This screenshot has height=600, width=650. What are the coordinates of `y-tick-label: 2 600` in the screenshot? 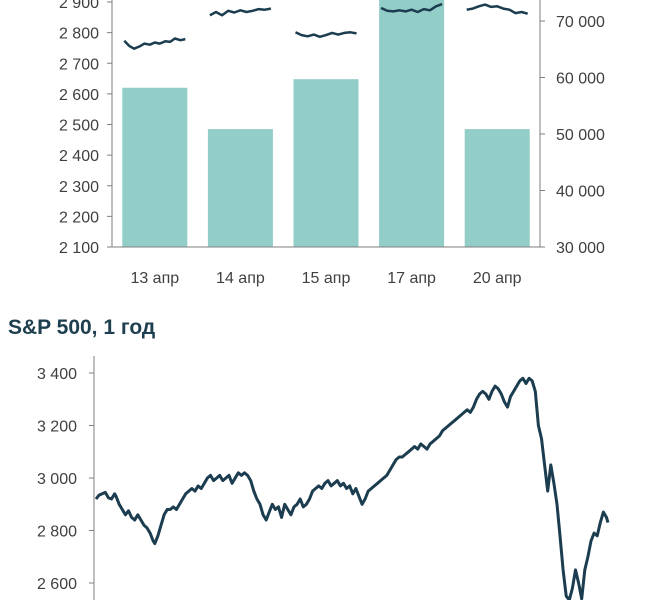 It's located at (57, 584).